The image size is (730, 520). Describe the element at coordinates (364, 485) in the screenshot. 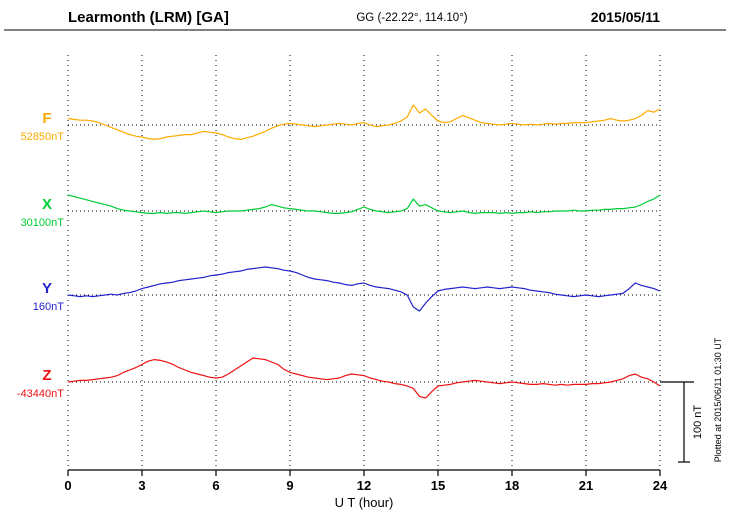

I see `x-tick-label-12: 12` at that location.